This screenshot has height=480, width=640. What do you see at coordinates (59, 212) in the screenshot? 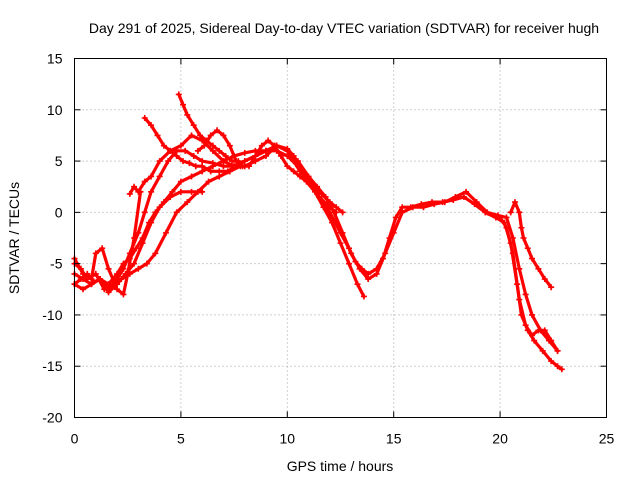
I see `y-tick-label: 0` at bounding box center [59, 212].